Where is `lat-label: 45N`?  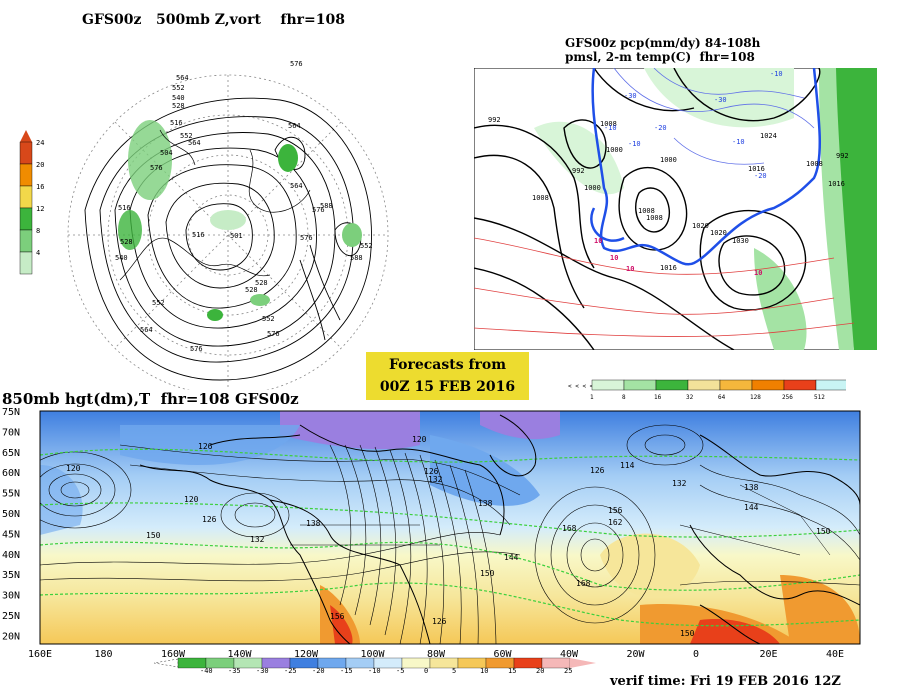
lat-label: 45N is located at coordinates (11, 534).